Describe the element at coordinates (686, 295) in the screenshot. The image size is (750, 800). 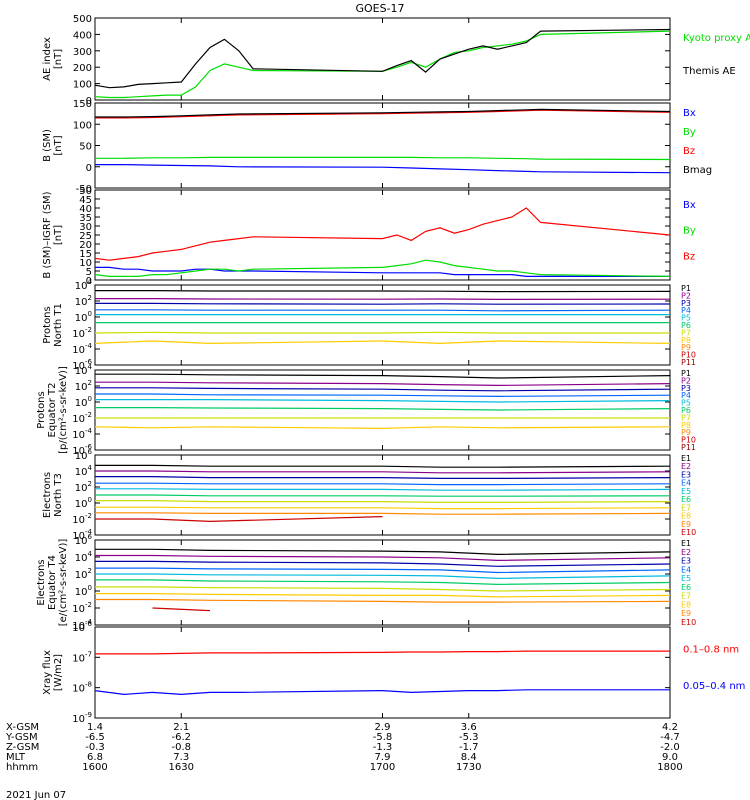
I see `legend-entry: P2` at that location.